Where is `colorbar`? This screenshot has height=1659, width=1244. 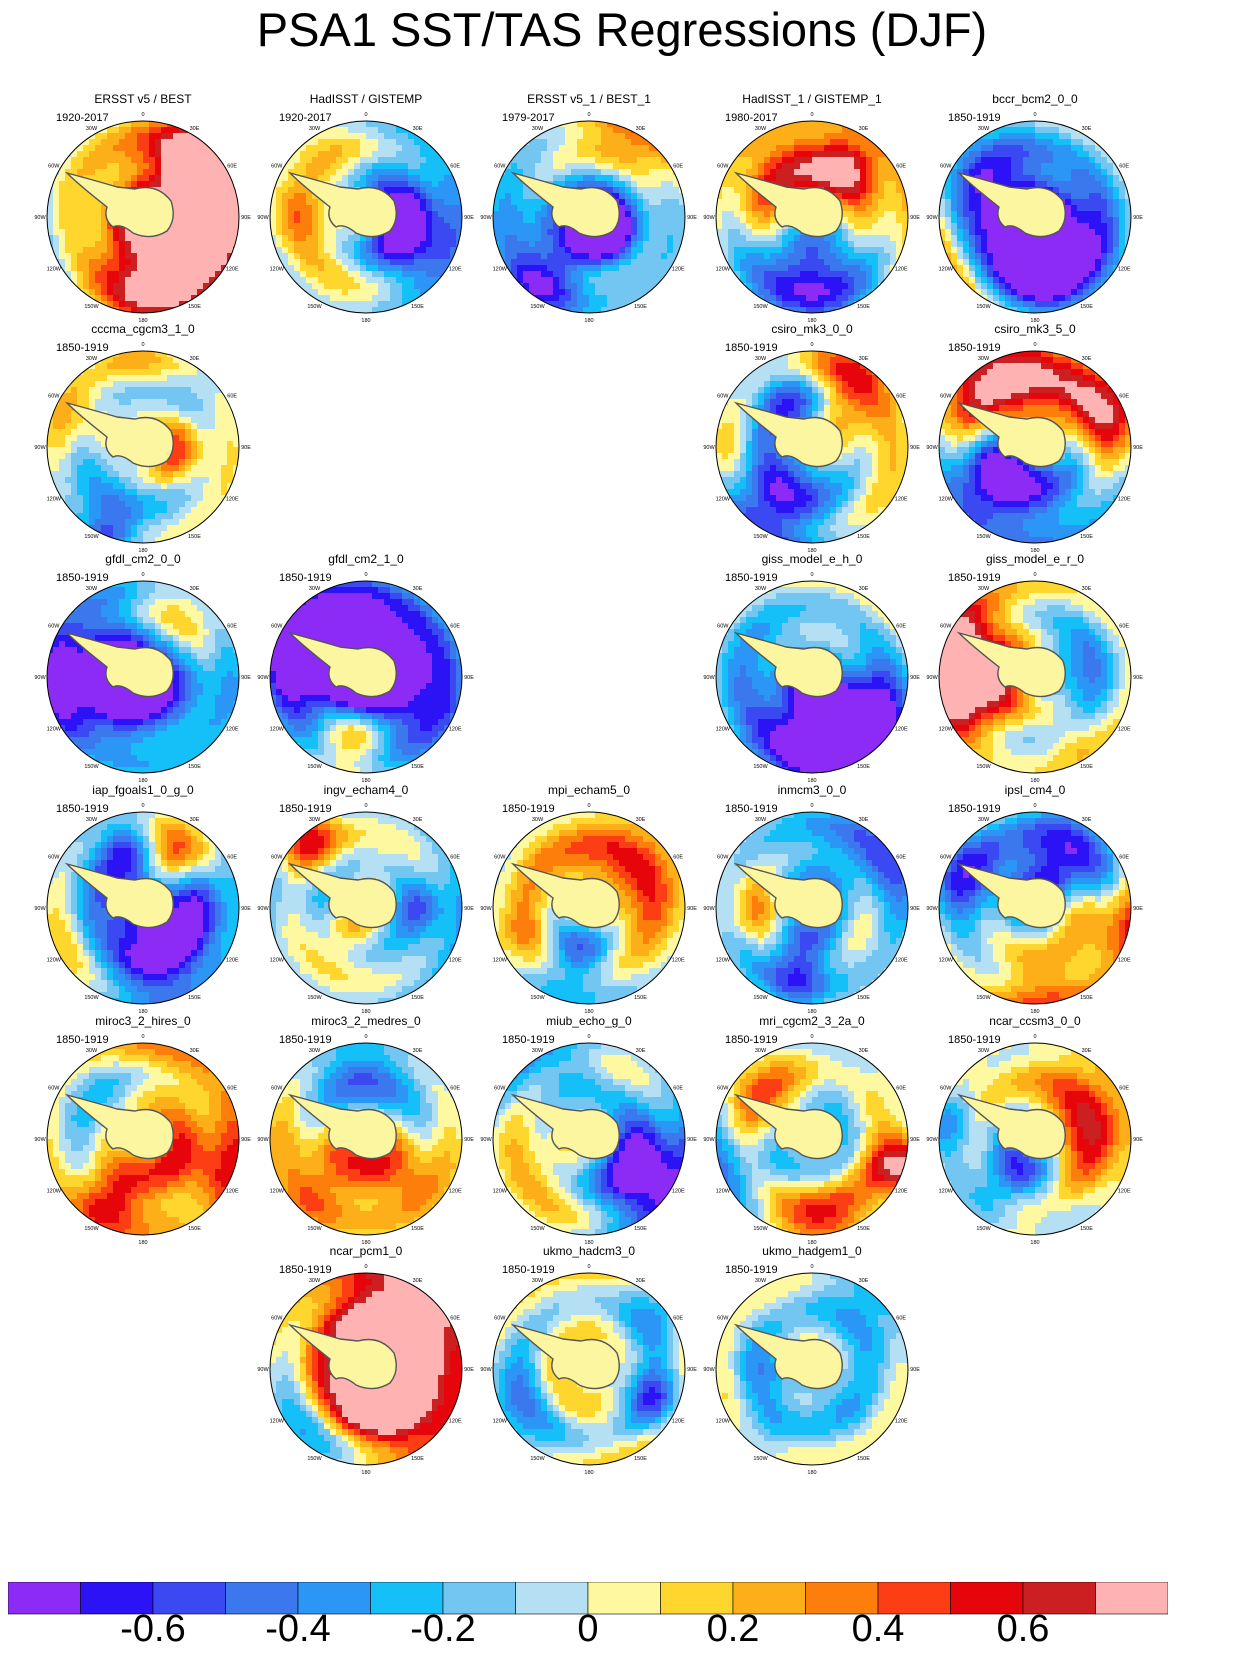 colorbar is located at coordinates (588, 1598).